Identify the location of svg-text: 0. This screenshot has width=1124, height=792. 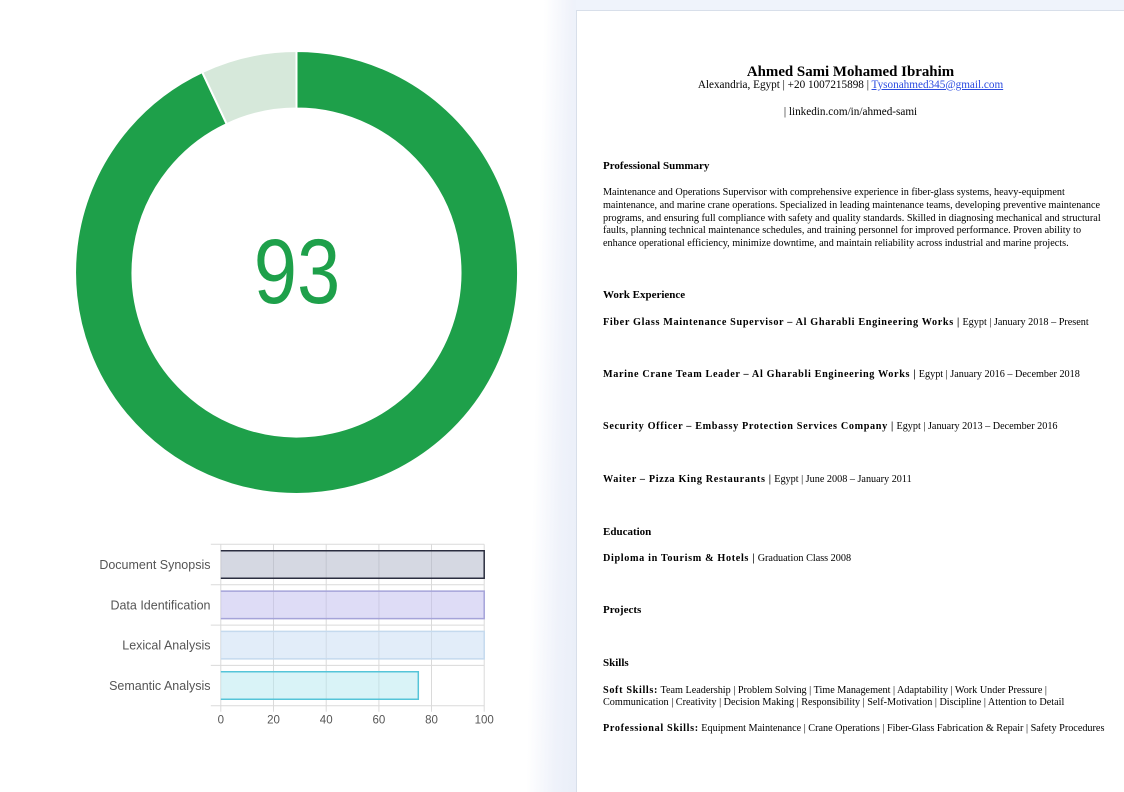
(221, 721).